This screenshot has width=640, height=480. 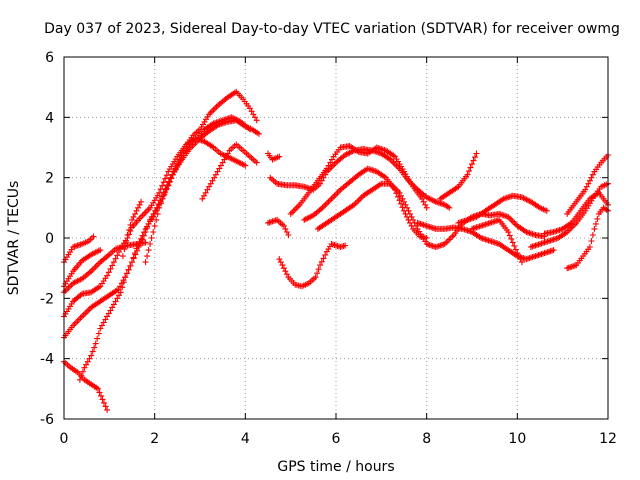 I want to click on y-tick-label: 4, so click(x=49, y=118).